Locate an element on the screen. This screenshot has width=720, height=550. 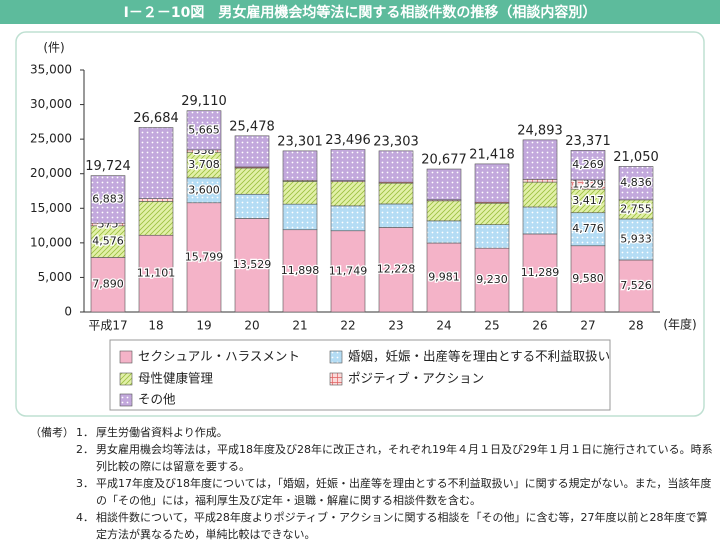
total-label: 23,301 is located at coordinates (300, 141).